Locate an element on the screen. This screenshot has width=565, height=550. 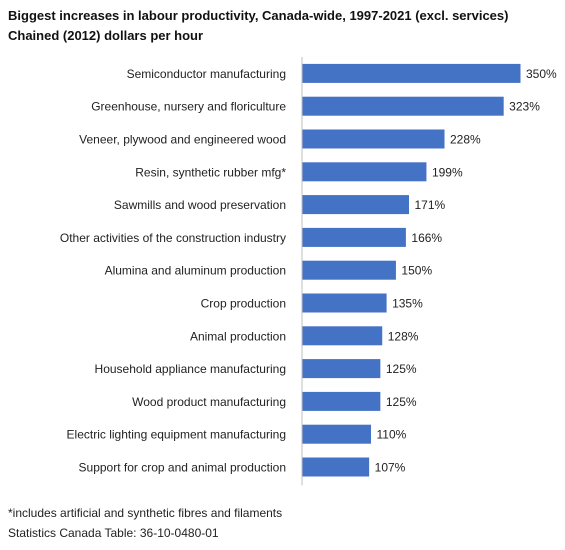
data-label: 135% is located at coordinates (407, 304).